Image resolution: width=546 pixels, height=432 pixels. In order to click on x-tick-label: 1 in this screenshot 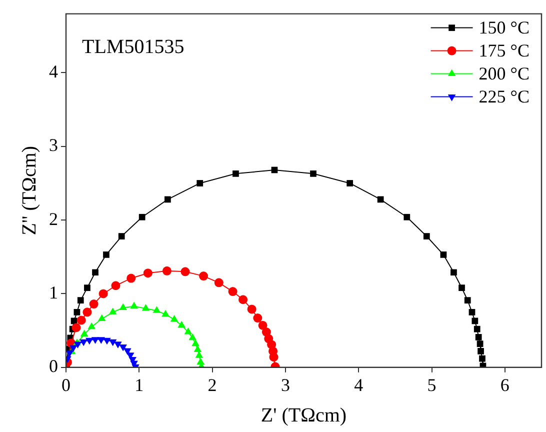, I will do `click(139, 384)`.